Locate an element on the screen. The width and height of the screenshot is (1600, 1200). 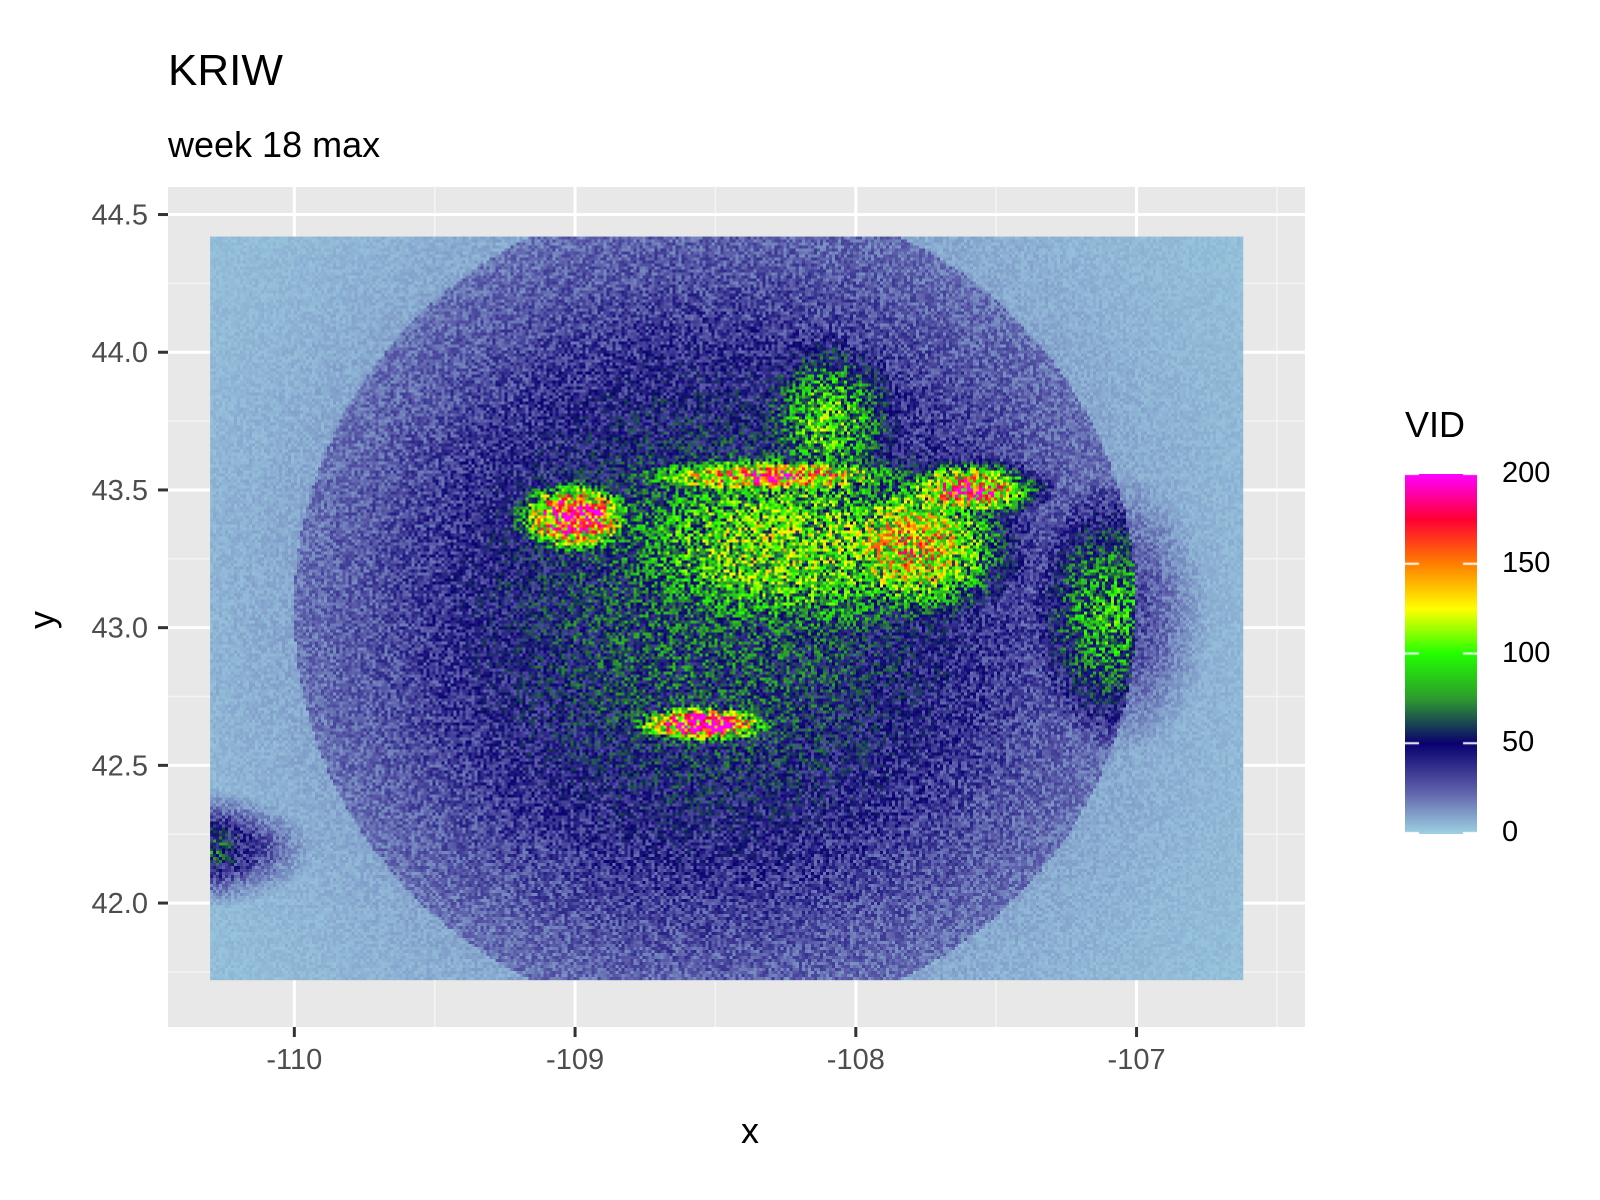
x-tick-label: -108 is located at coordinates (856, 1060).